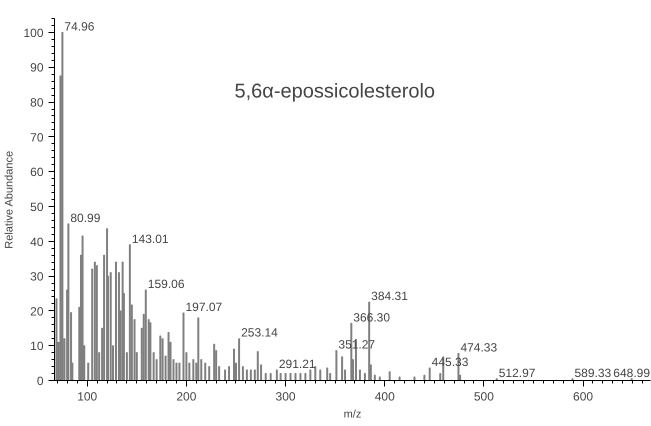 This screenshot has width=651, height=426. I want to click on x-tick-label: 600, so click(583, 397).